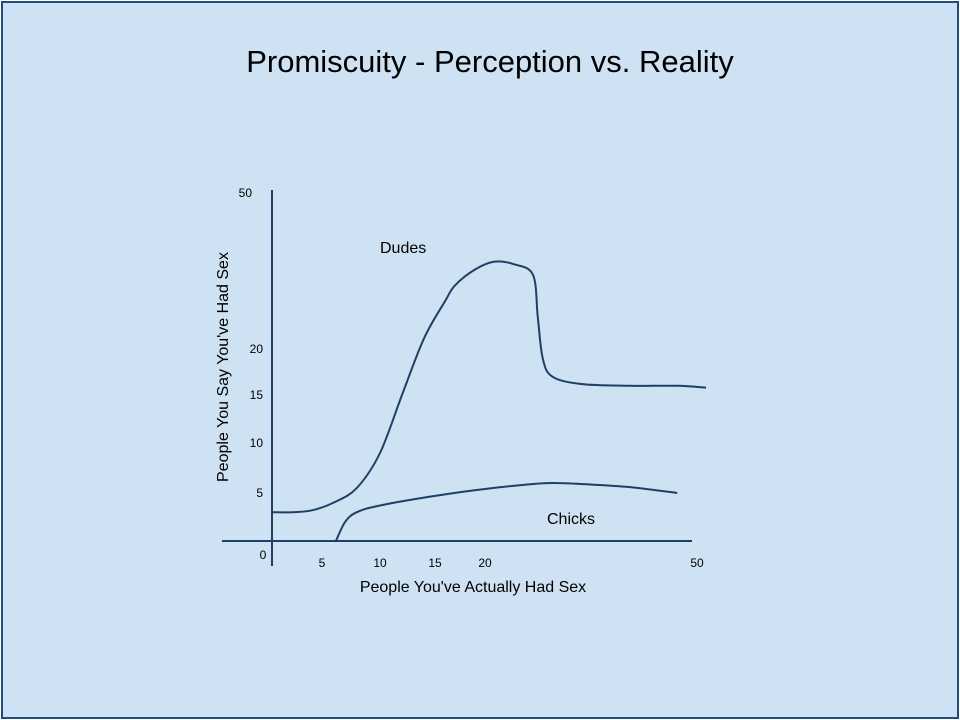 This screenshot has width=960, height=720. Describe the element at coordinates (263, 555) in the screenshot. I see `origin-label: 0` at that location.